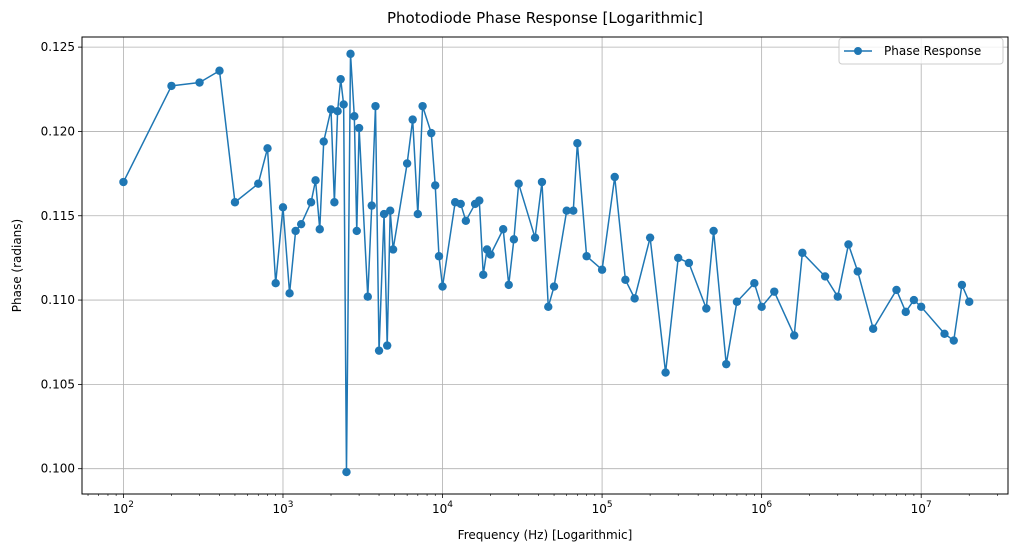 The image size is (1018, 552). Describe the element at coordinates (282, 508) in the screenshot. I see `x-tick-label: 10³` at that location.